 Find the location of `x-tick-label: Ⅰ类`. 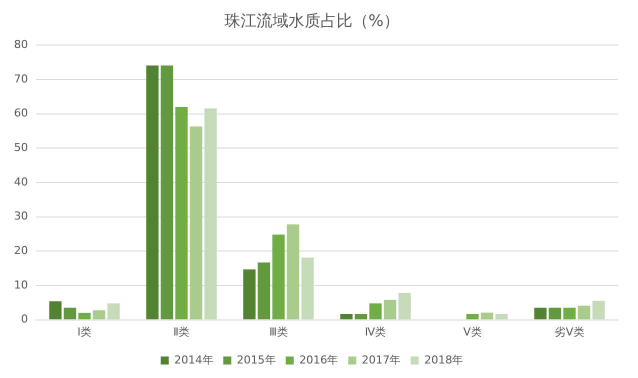

x-tick-label: Ⅰ类 is located at coordinates (84, 331).